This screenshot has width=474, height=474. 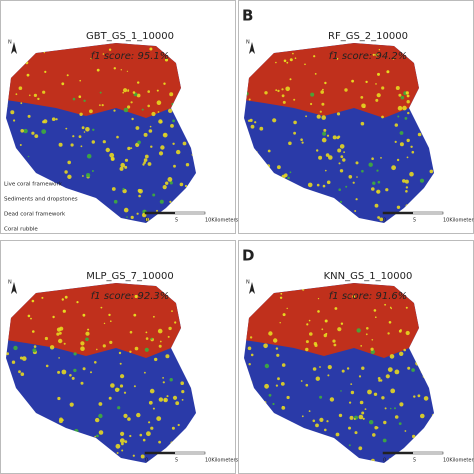 I want to click on scale-bar, so click(x=160, y=213).